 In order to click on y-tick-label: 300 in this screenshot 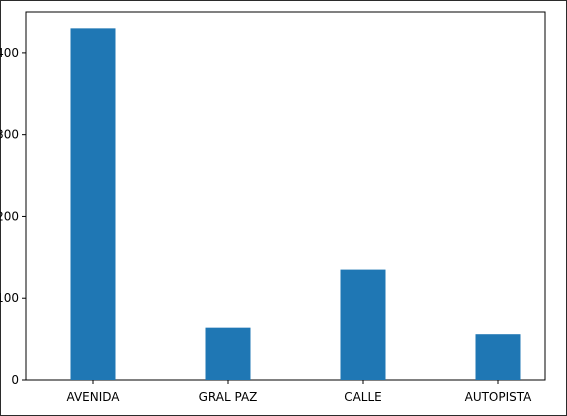, I will do `click(9, 135)`.